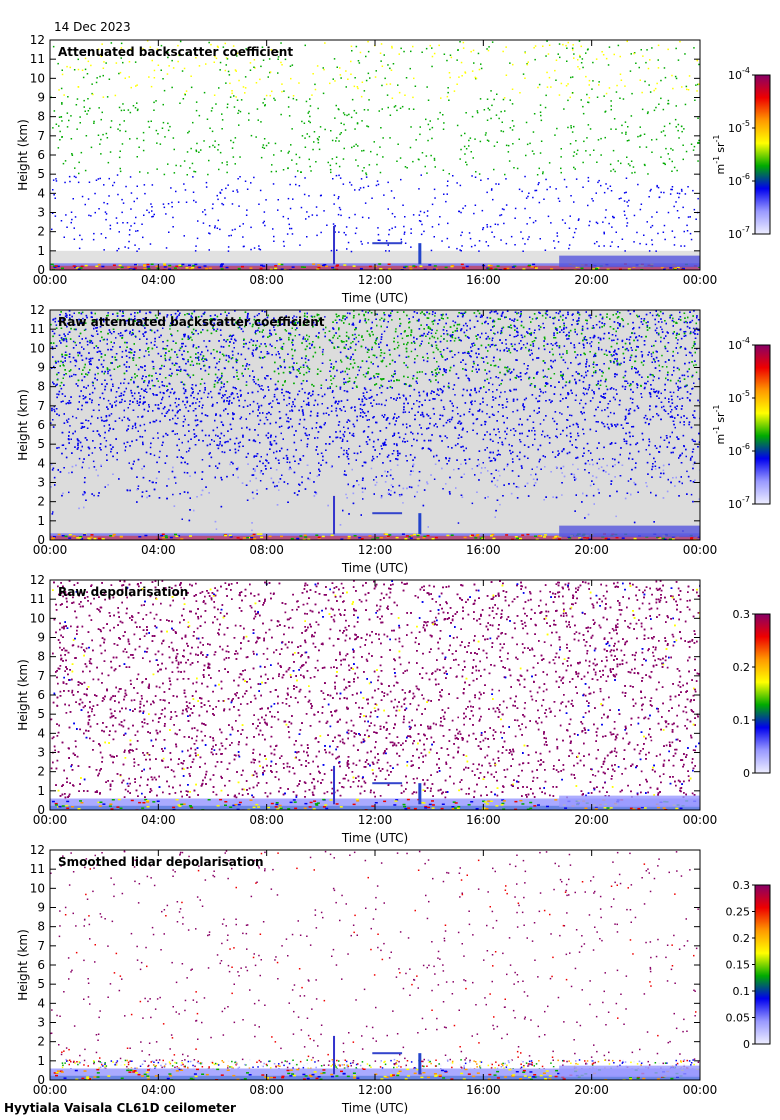  What do you see at coordinates (738, 965) in the screenshot?
I see `colorbar-tick-label: 0.15` at bounding box center [738, 965].